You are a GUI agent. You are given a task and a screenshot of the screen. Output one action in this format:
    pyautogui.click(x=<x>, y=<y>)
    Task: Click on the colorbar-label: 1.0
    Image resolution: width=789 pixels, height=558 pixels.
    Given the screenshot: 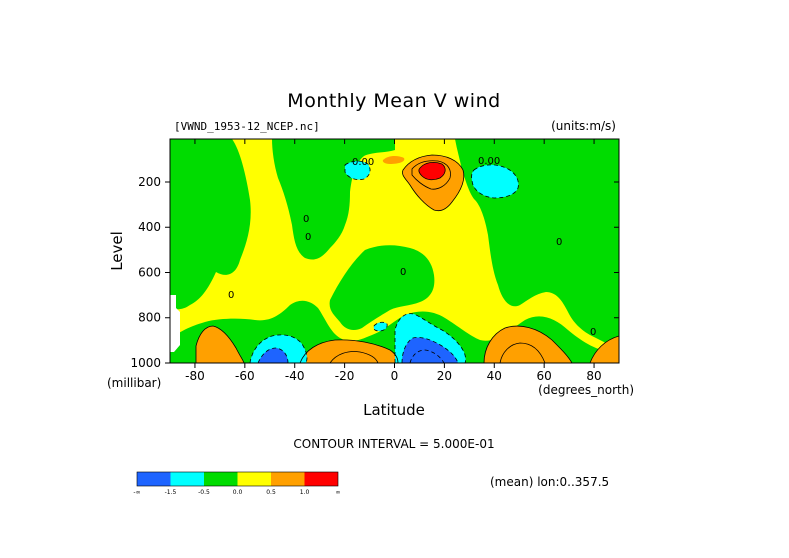 What is the action you would take?
    pyautogui.click(x=305, y=492)
    